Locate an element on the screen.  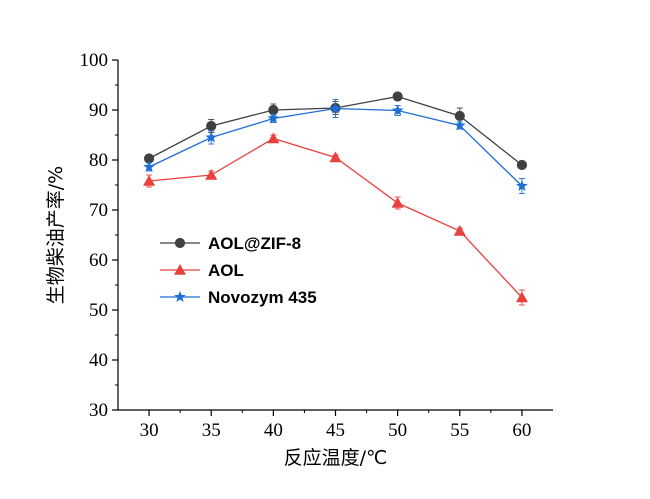
y-tick-label: 90 is located at coordinates (98, 110).